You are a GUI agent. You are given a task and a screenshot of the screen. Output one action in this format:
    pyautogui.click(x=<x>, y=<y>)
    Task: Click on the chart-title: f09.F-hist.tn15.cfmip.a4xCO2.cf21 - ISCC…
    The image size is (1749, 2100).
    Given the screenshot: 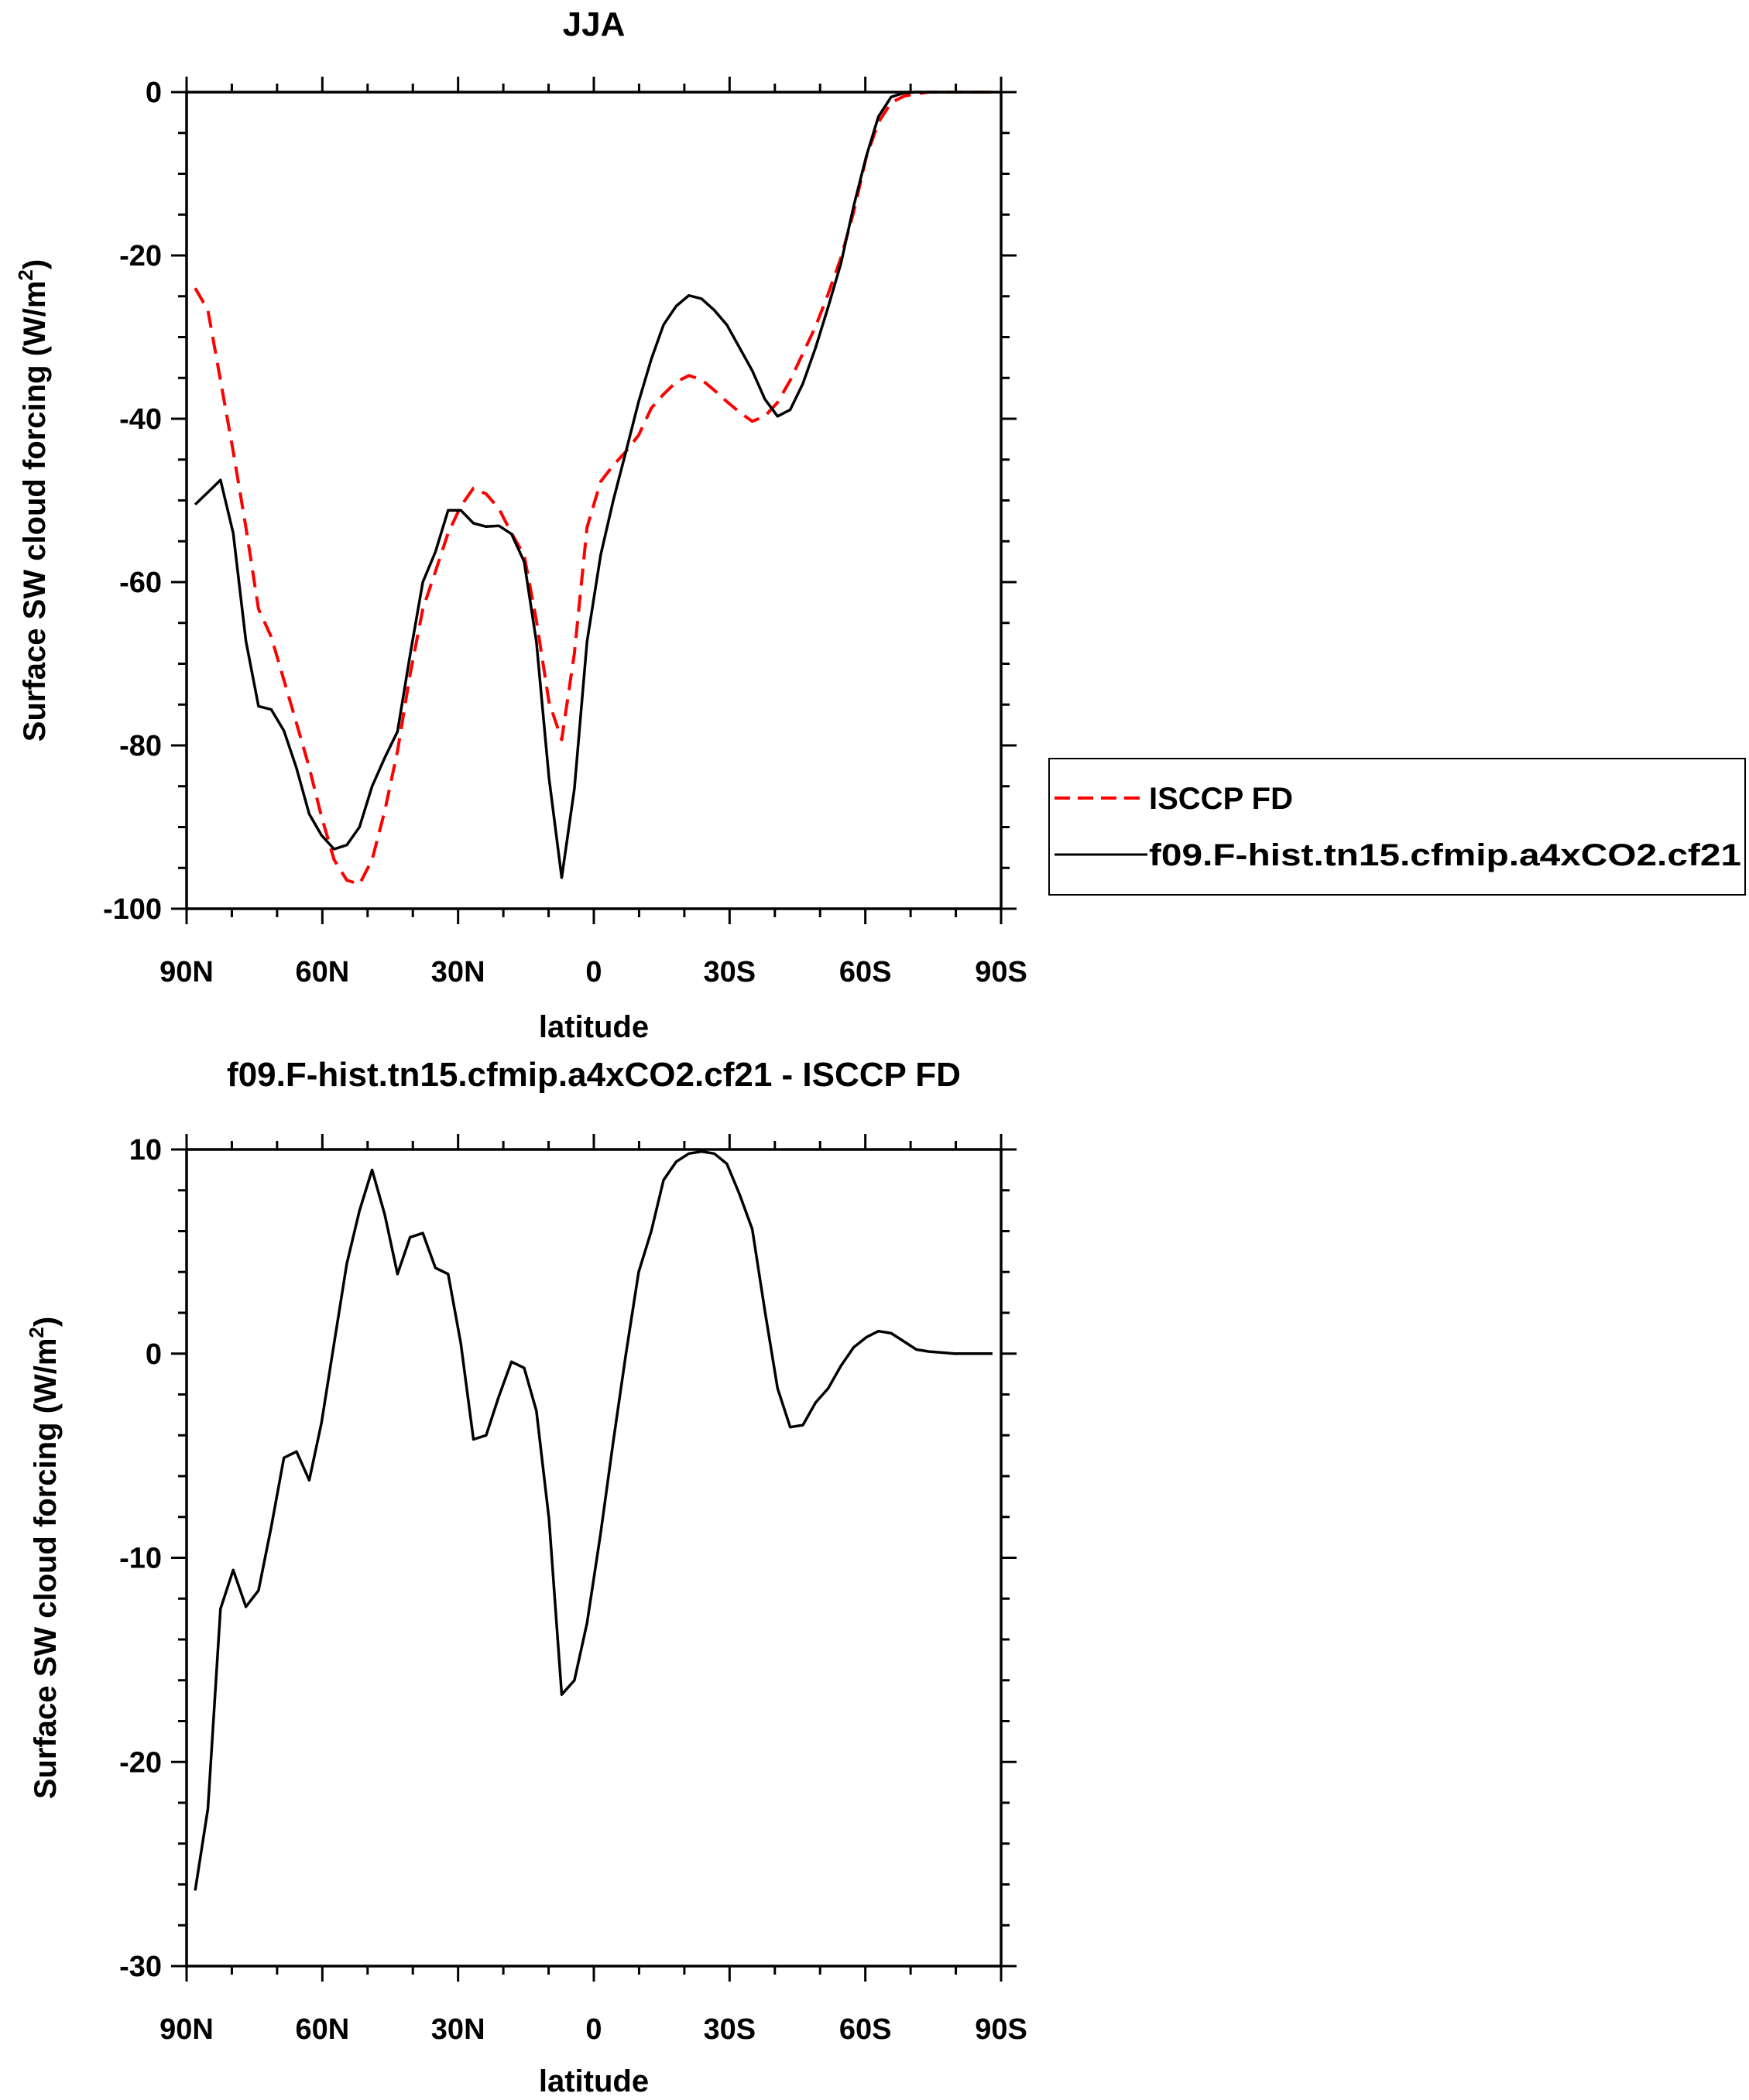 What is the action you would take?
    pyautogui.click(x=594, y=1075)
    